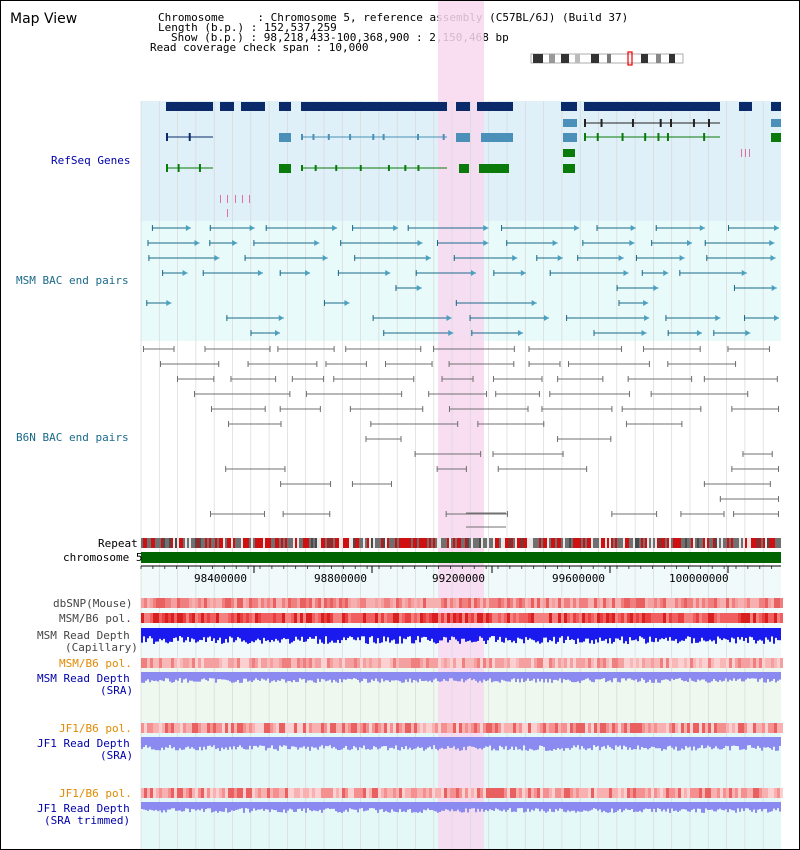  I want to click on track-label-msm-depth-capillary: MSM Read Depth, so click(83, 635).